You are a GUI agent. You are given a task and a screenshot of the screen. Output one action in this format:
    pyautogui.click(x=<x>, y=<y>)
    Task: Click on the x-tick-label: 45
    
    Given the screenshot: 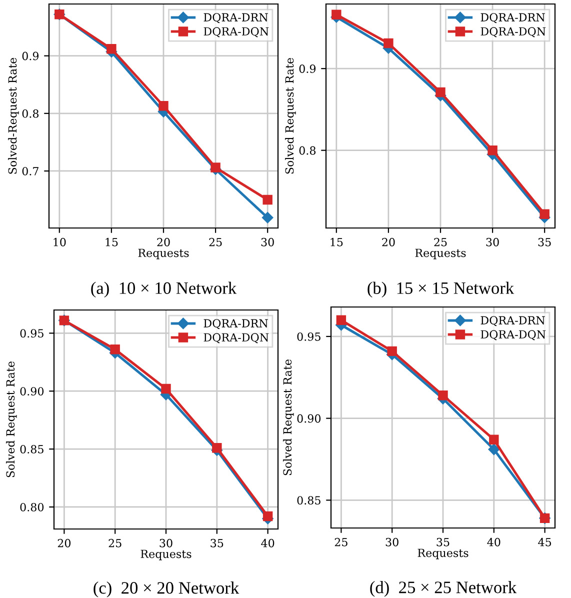 What is the action you would take?
    pyautogui.click(x=545, y=542)
    